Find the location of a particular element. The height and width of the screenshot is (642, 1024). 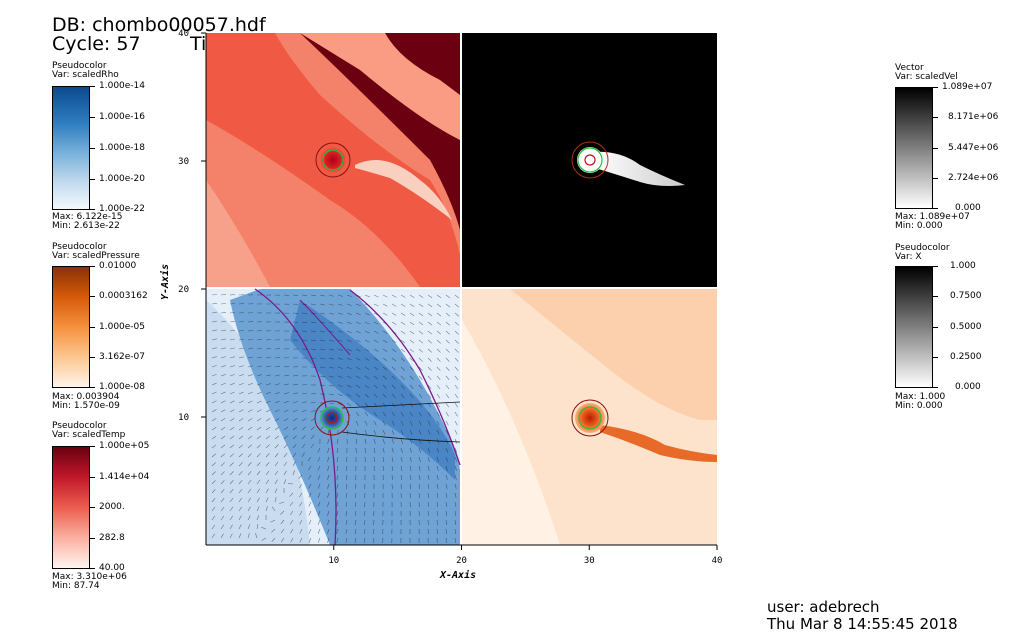

legend-max: Max: 3.310e+06 is located at coordinates (89, 577).